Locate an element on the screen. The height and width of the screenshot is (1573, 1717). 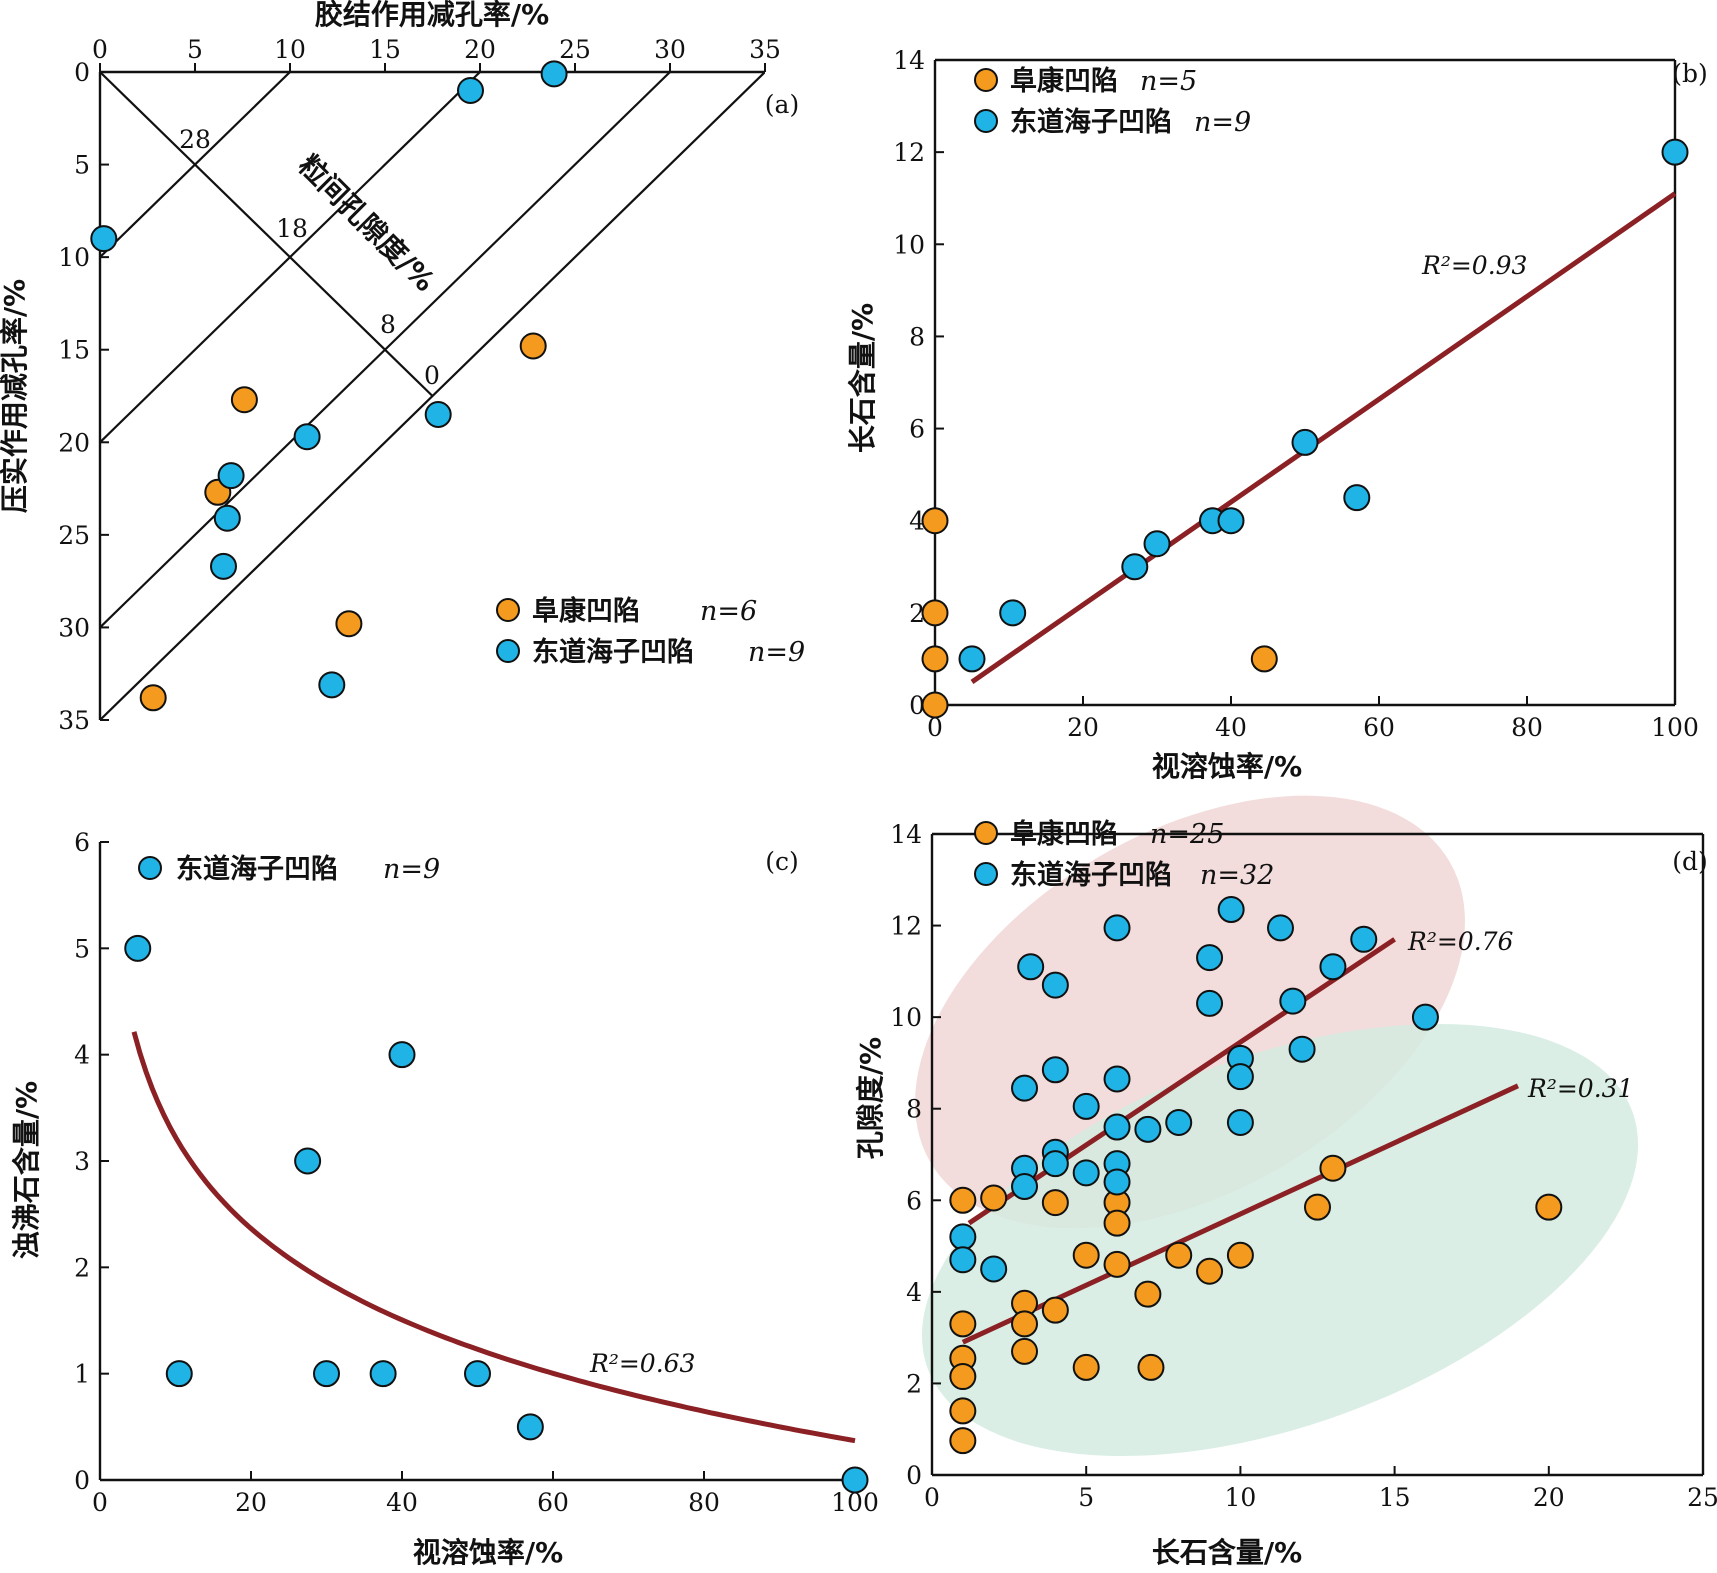
trend-line is located at coordinates (1323, 438).